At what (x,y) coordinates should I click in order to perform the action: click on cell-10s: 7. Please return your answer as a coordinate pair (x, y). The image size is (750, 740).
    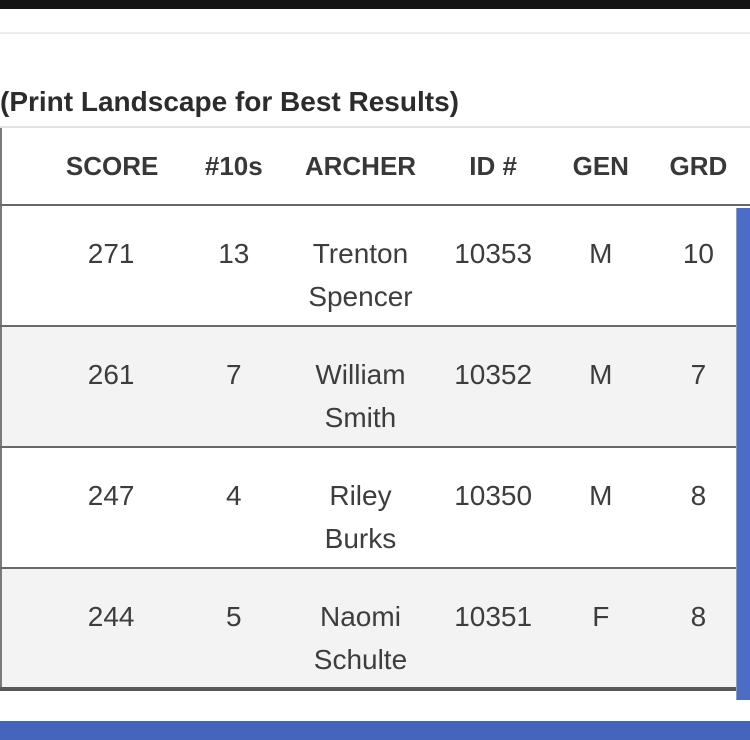
    Looking at the image, I should click on (234, 374).